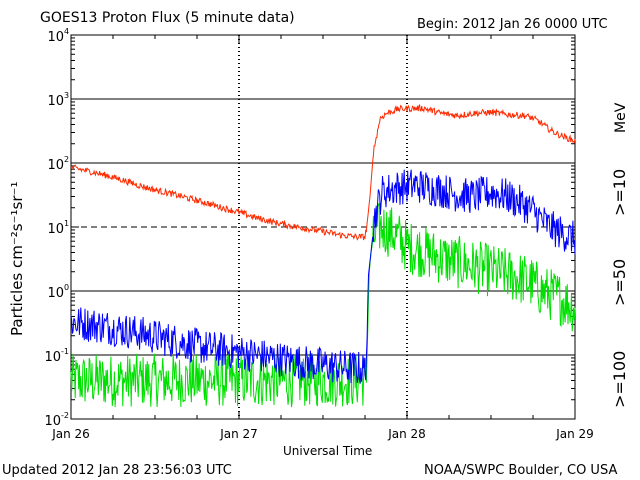 The height and width of the screenshot is (480, 640). What do you see at coordinates (65, 351) in the screenshot?
I see `y-tick-exponent: -1` at bounding box center [65, 351].